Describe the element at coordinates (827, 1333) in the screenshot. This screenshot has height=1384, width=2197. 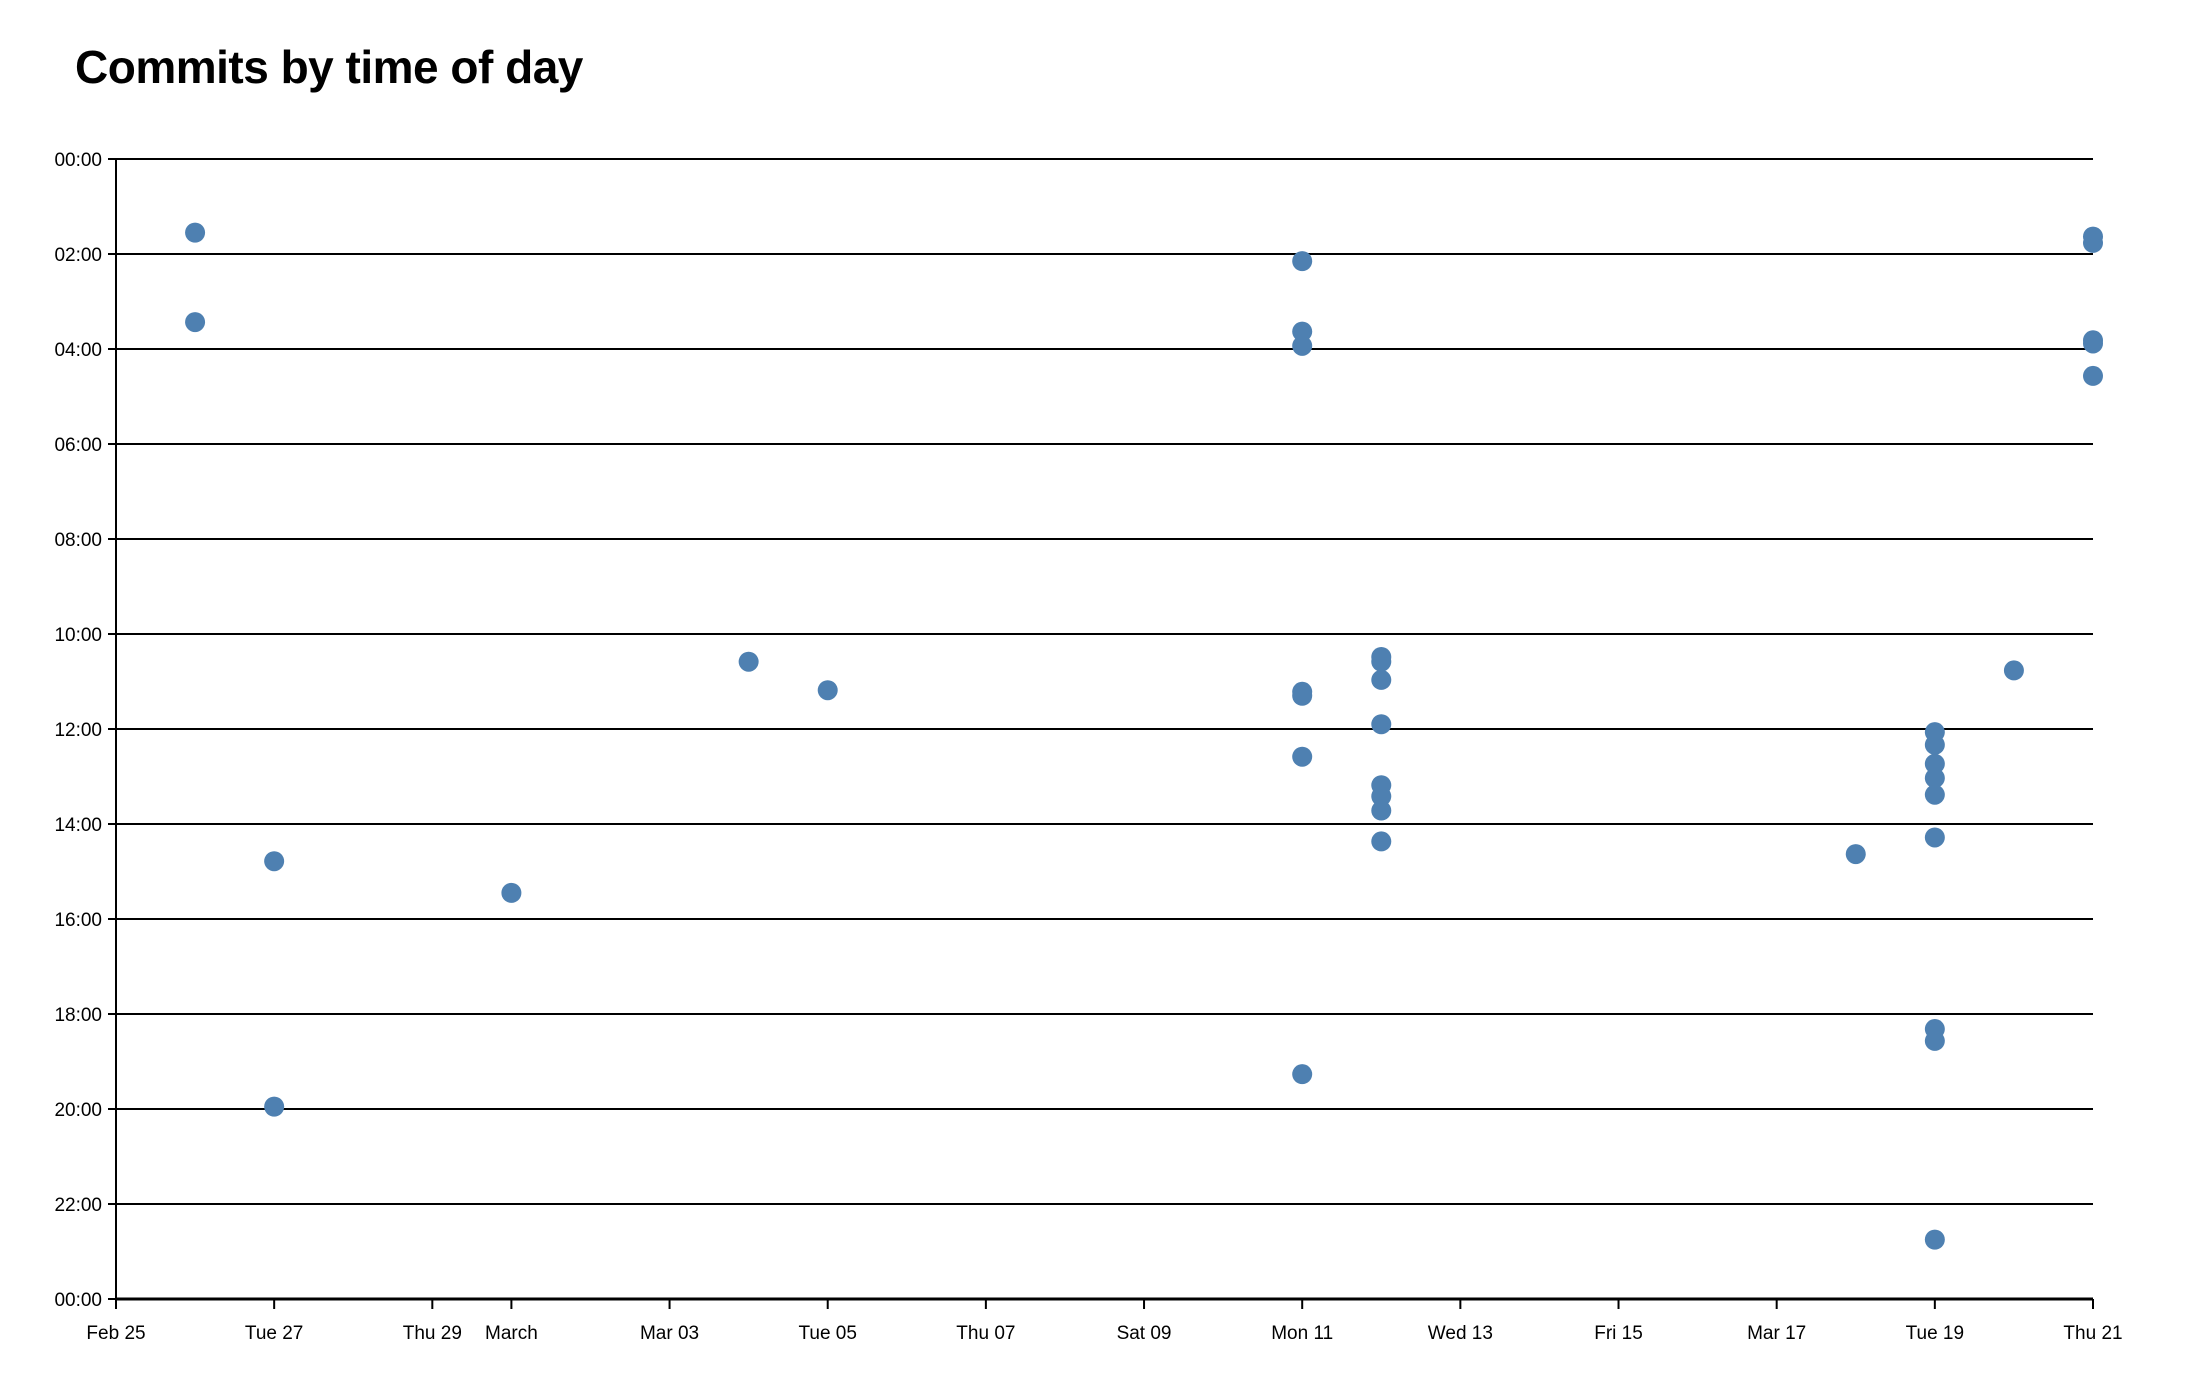
I see `x-tick-label: Tue 05` at that location.